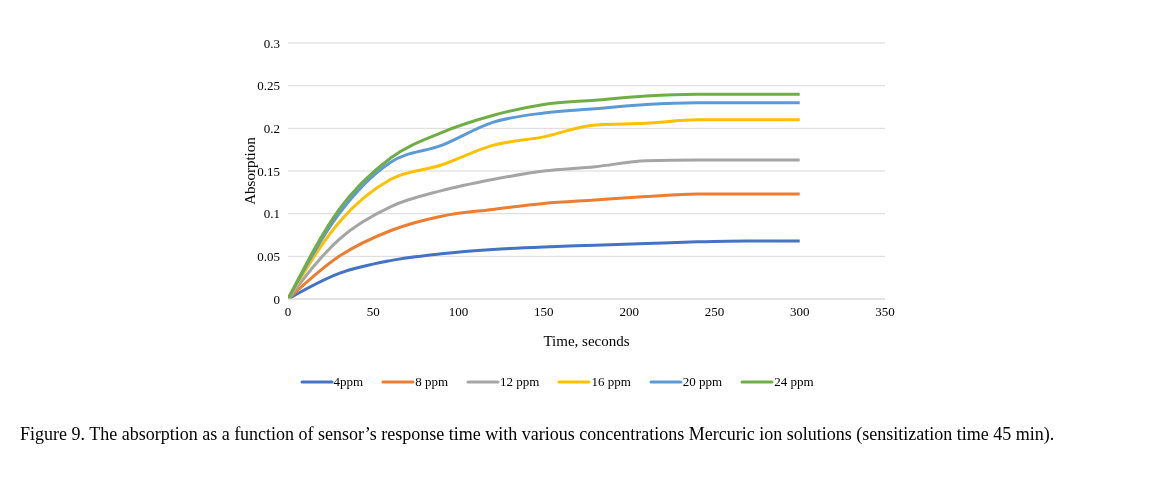 The image size is (1153, 484). Describe the element at coordinates (373, 312) in the screenshot. I see `x-tick-label: 50` at that location.